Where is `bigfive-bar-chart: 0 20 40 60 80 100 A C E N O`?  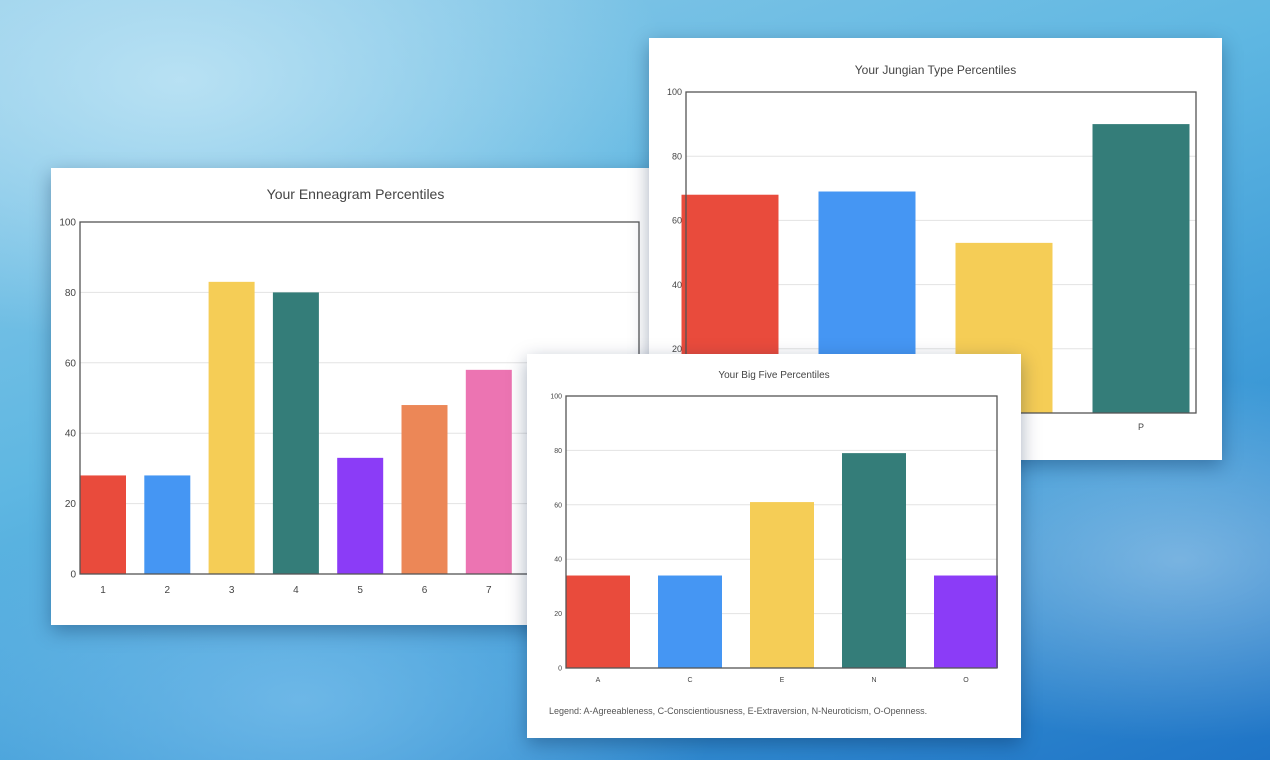
bigfive-bar-chart: 0 20 40 60 80 100 A C E N O is located at coordinates (774, 538).